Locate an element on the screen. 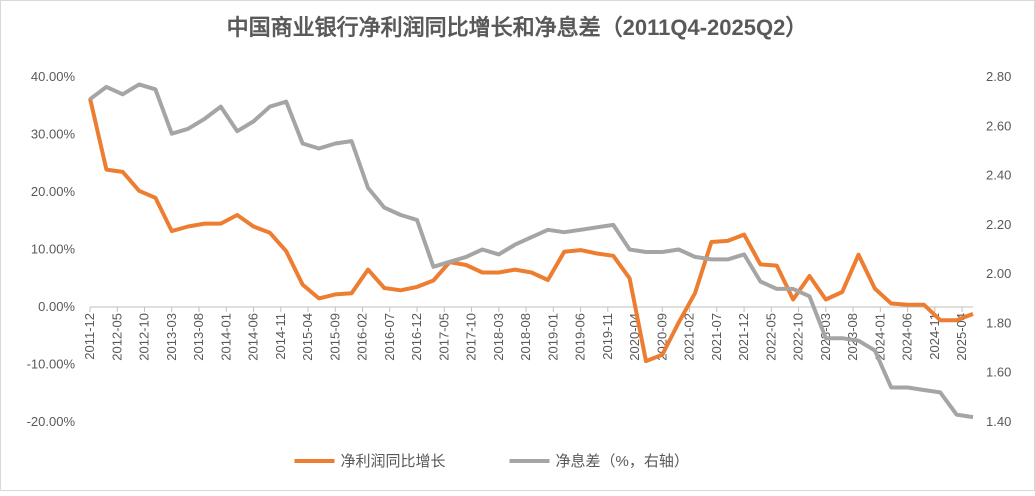 The height and width of the screenshot is (496, 1035). x-tick-label: 2011-12 is located at coordinates (89, 336).